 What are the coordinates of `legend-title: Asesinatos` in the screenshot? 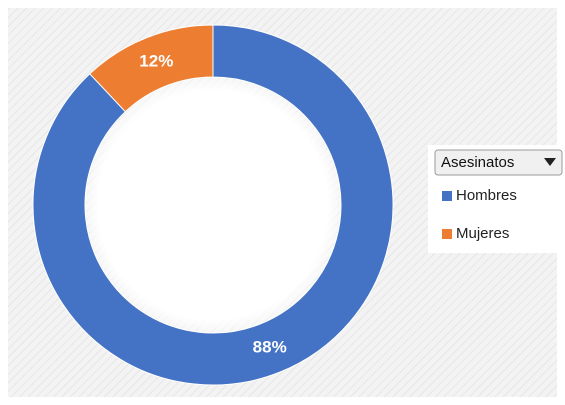 It's located at (477, 162).